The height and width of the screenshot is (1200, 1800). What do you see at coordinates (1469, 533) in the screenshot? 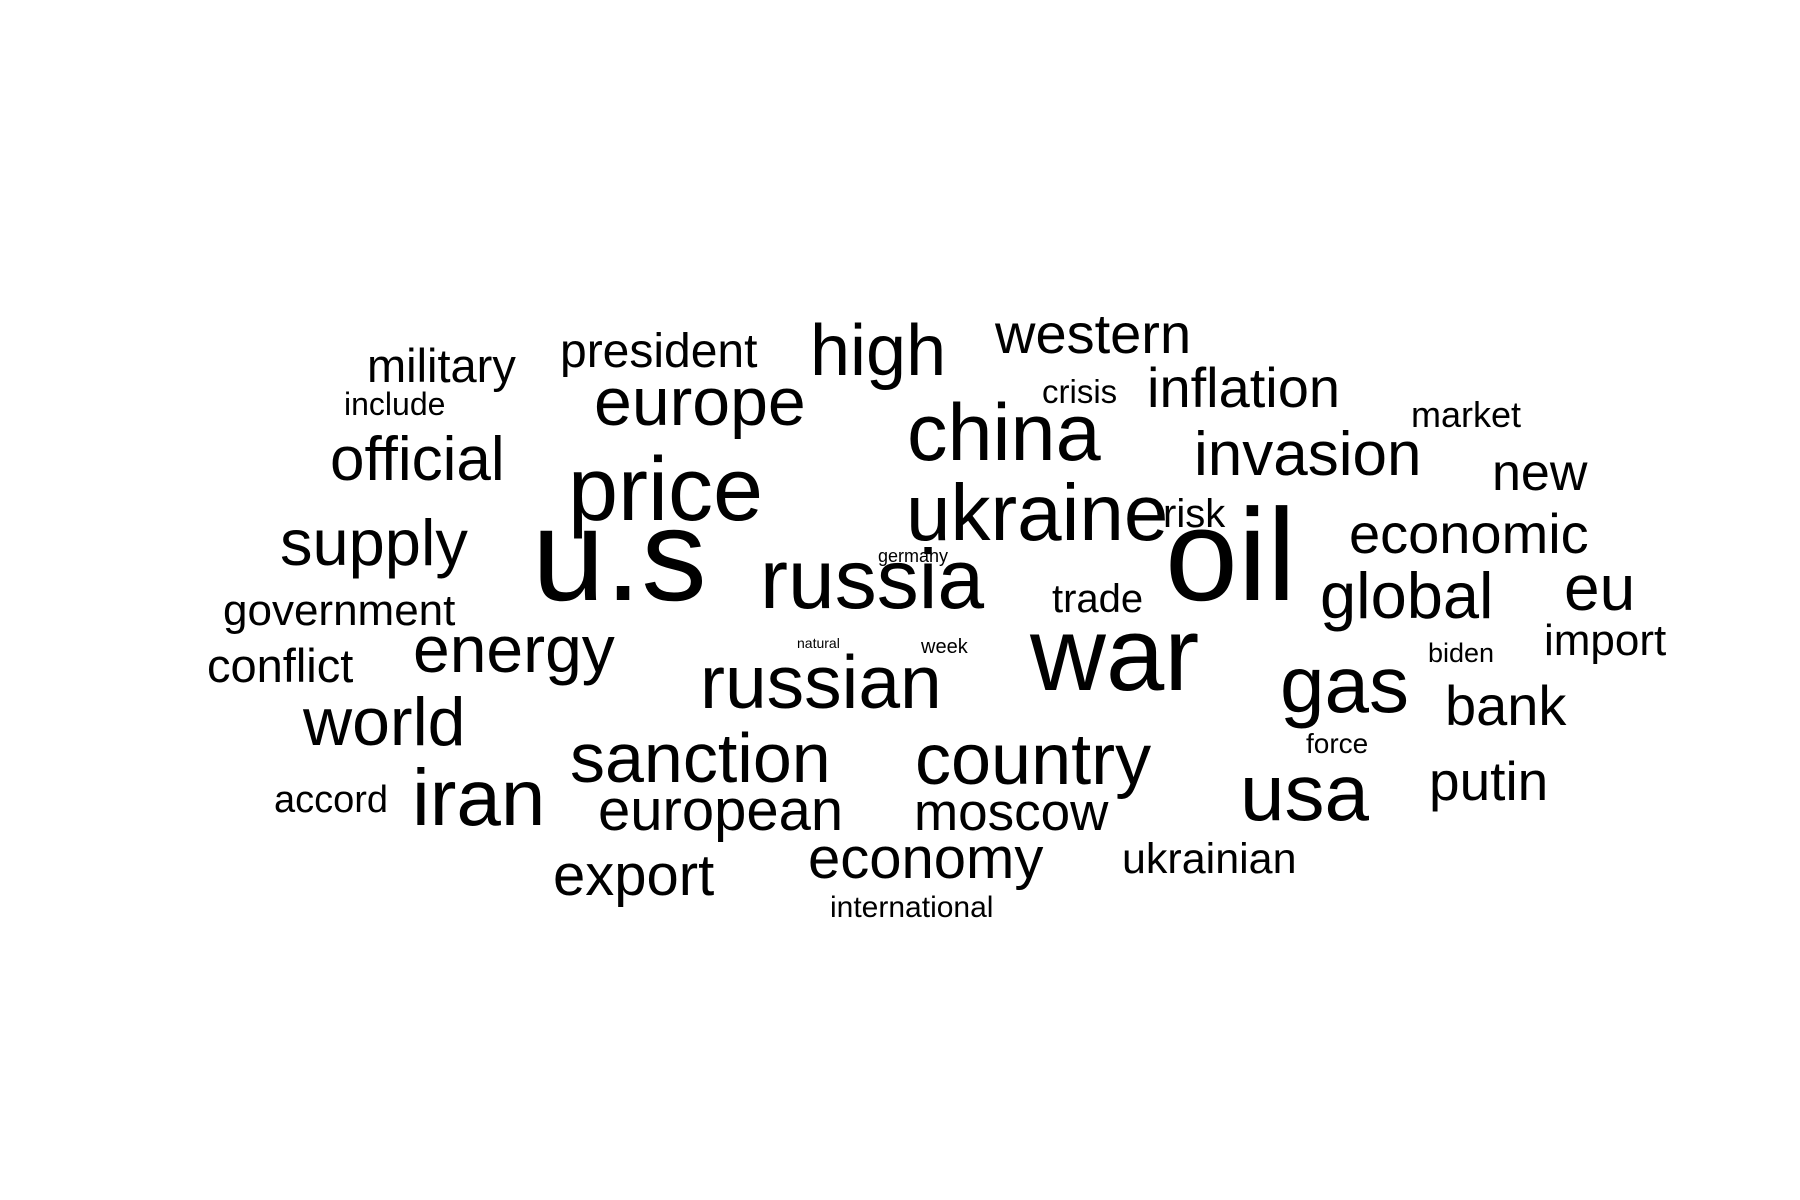
I see `word-economic: economic` at bounding box center [1469, 533].